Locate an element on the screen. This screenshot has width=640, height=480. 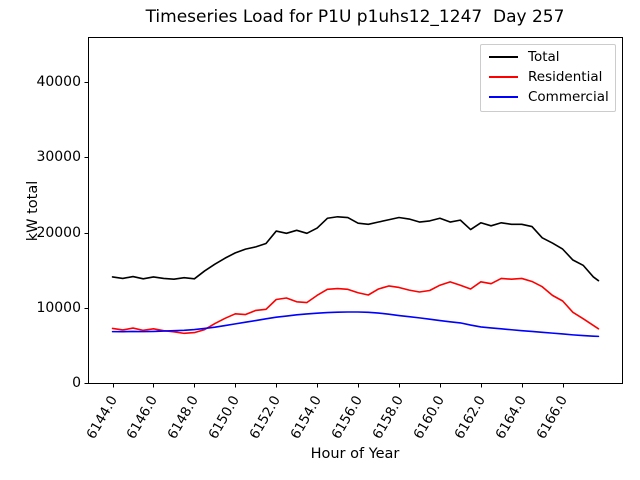
y-tick-label: 20000 is located at coordinates (58, 232).